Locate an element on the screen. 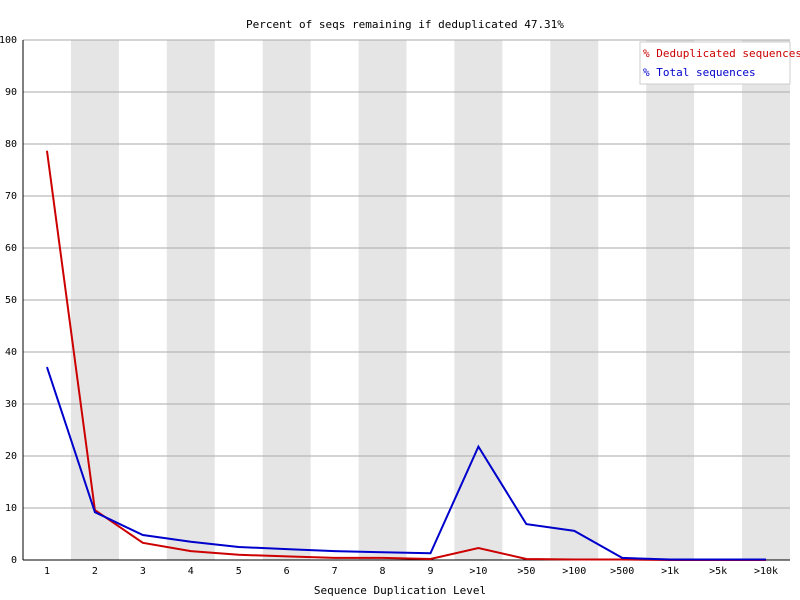 The height and width of the screenshot is (600, 800). x-tick-label: >100 is located at coordinates (574, 571).